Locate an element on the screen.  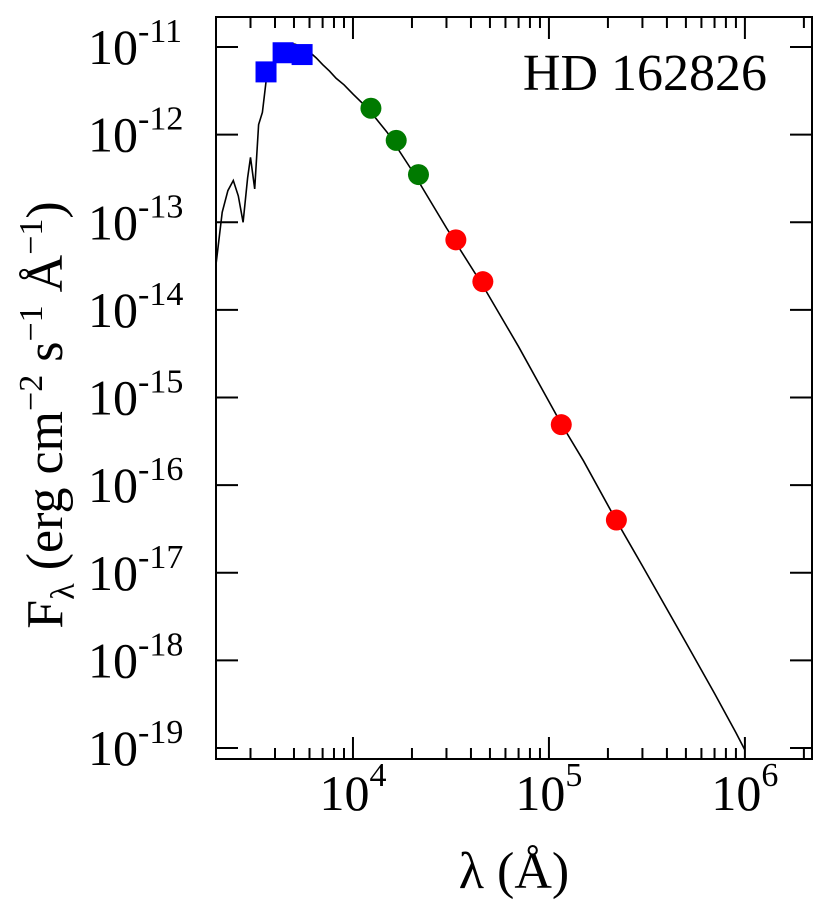
y-tick-label: 10-18 is located at coordinates (135, 657).